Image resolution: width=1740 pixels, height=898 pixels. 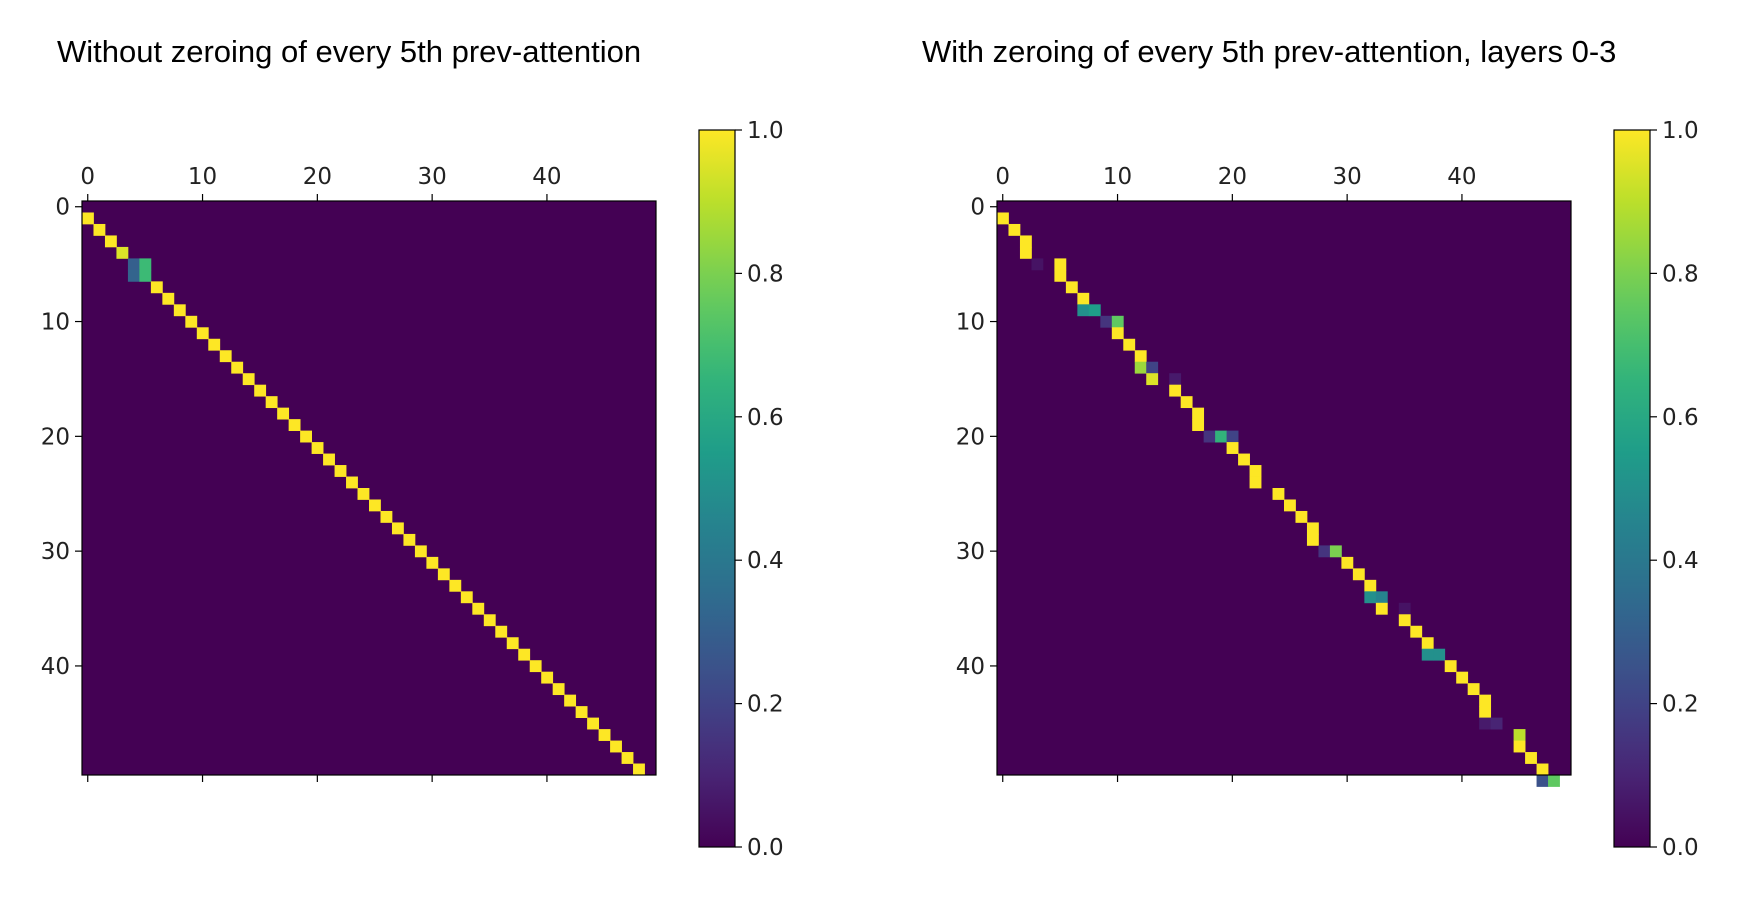 I want to click on y-tick-label: 40, so click(x=55, y=667).